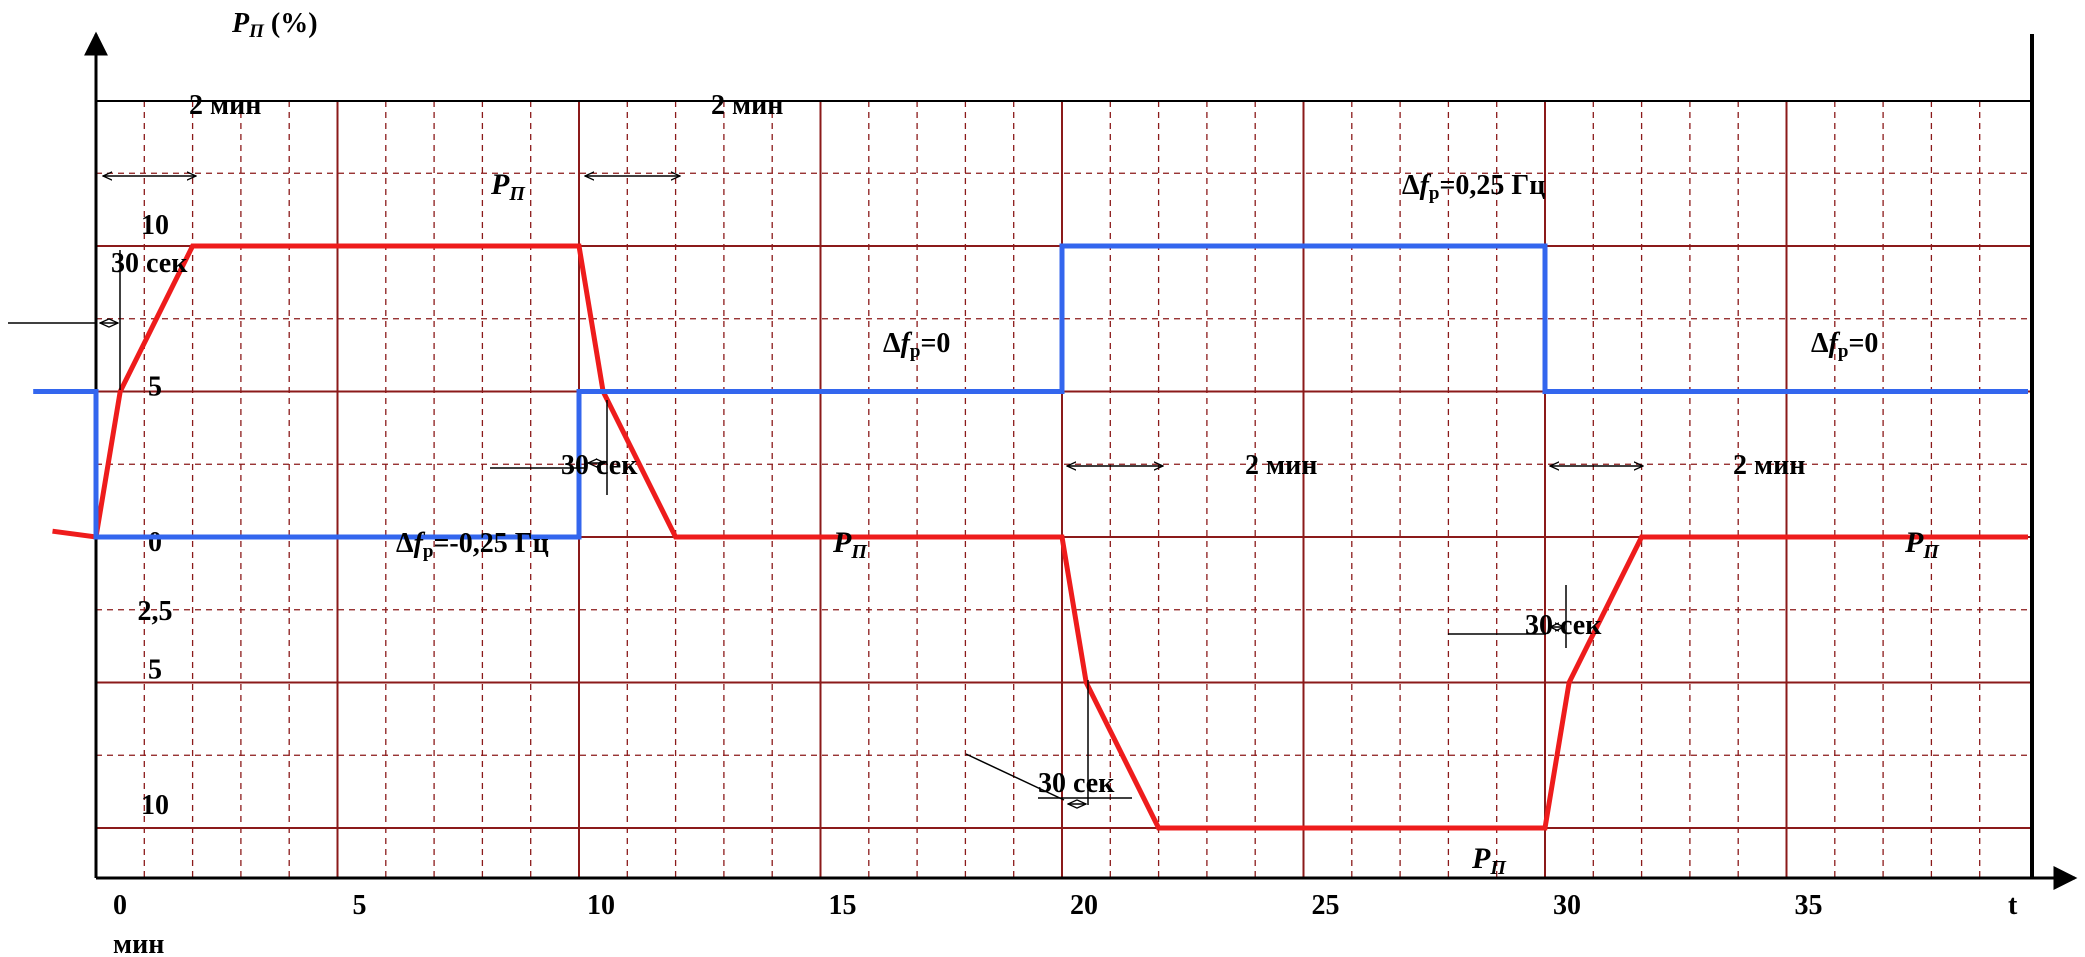  What do you see at coordinates (490, 543) in the screenshot?
I see `freq-label-value: =-0,25 Гц` at bounding box center [490, 543].